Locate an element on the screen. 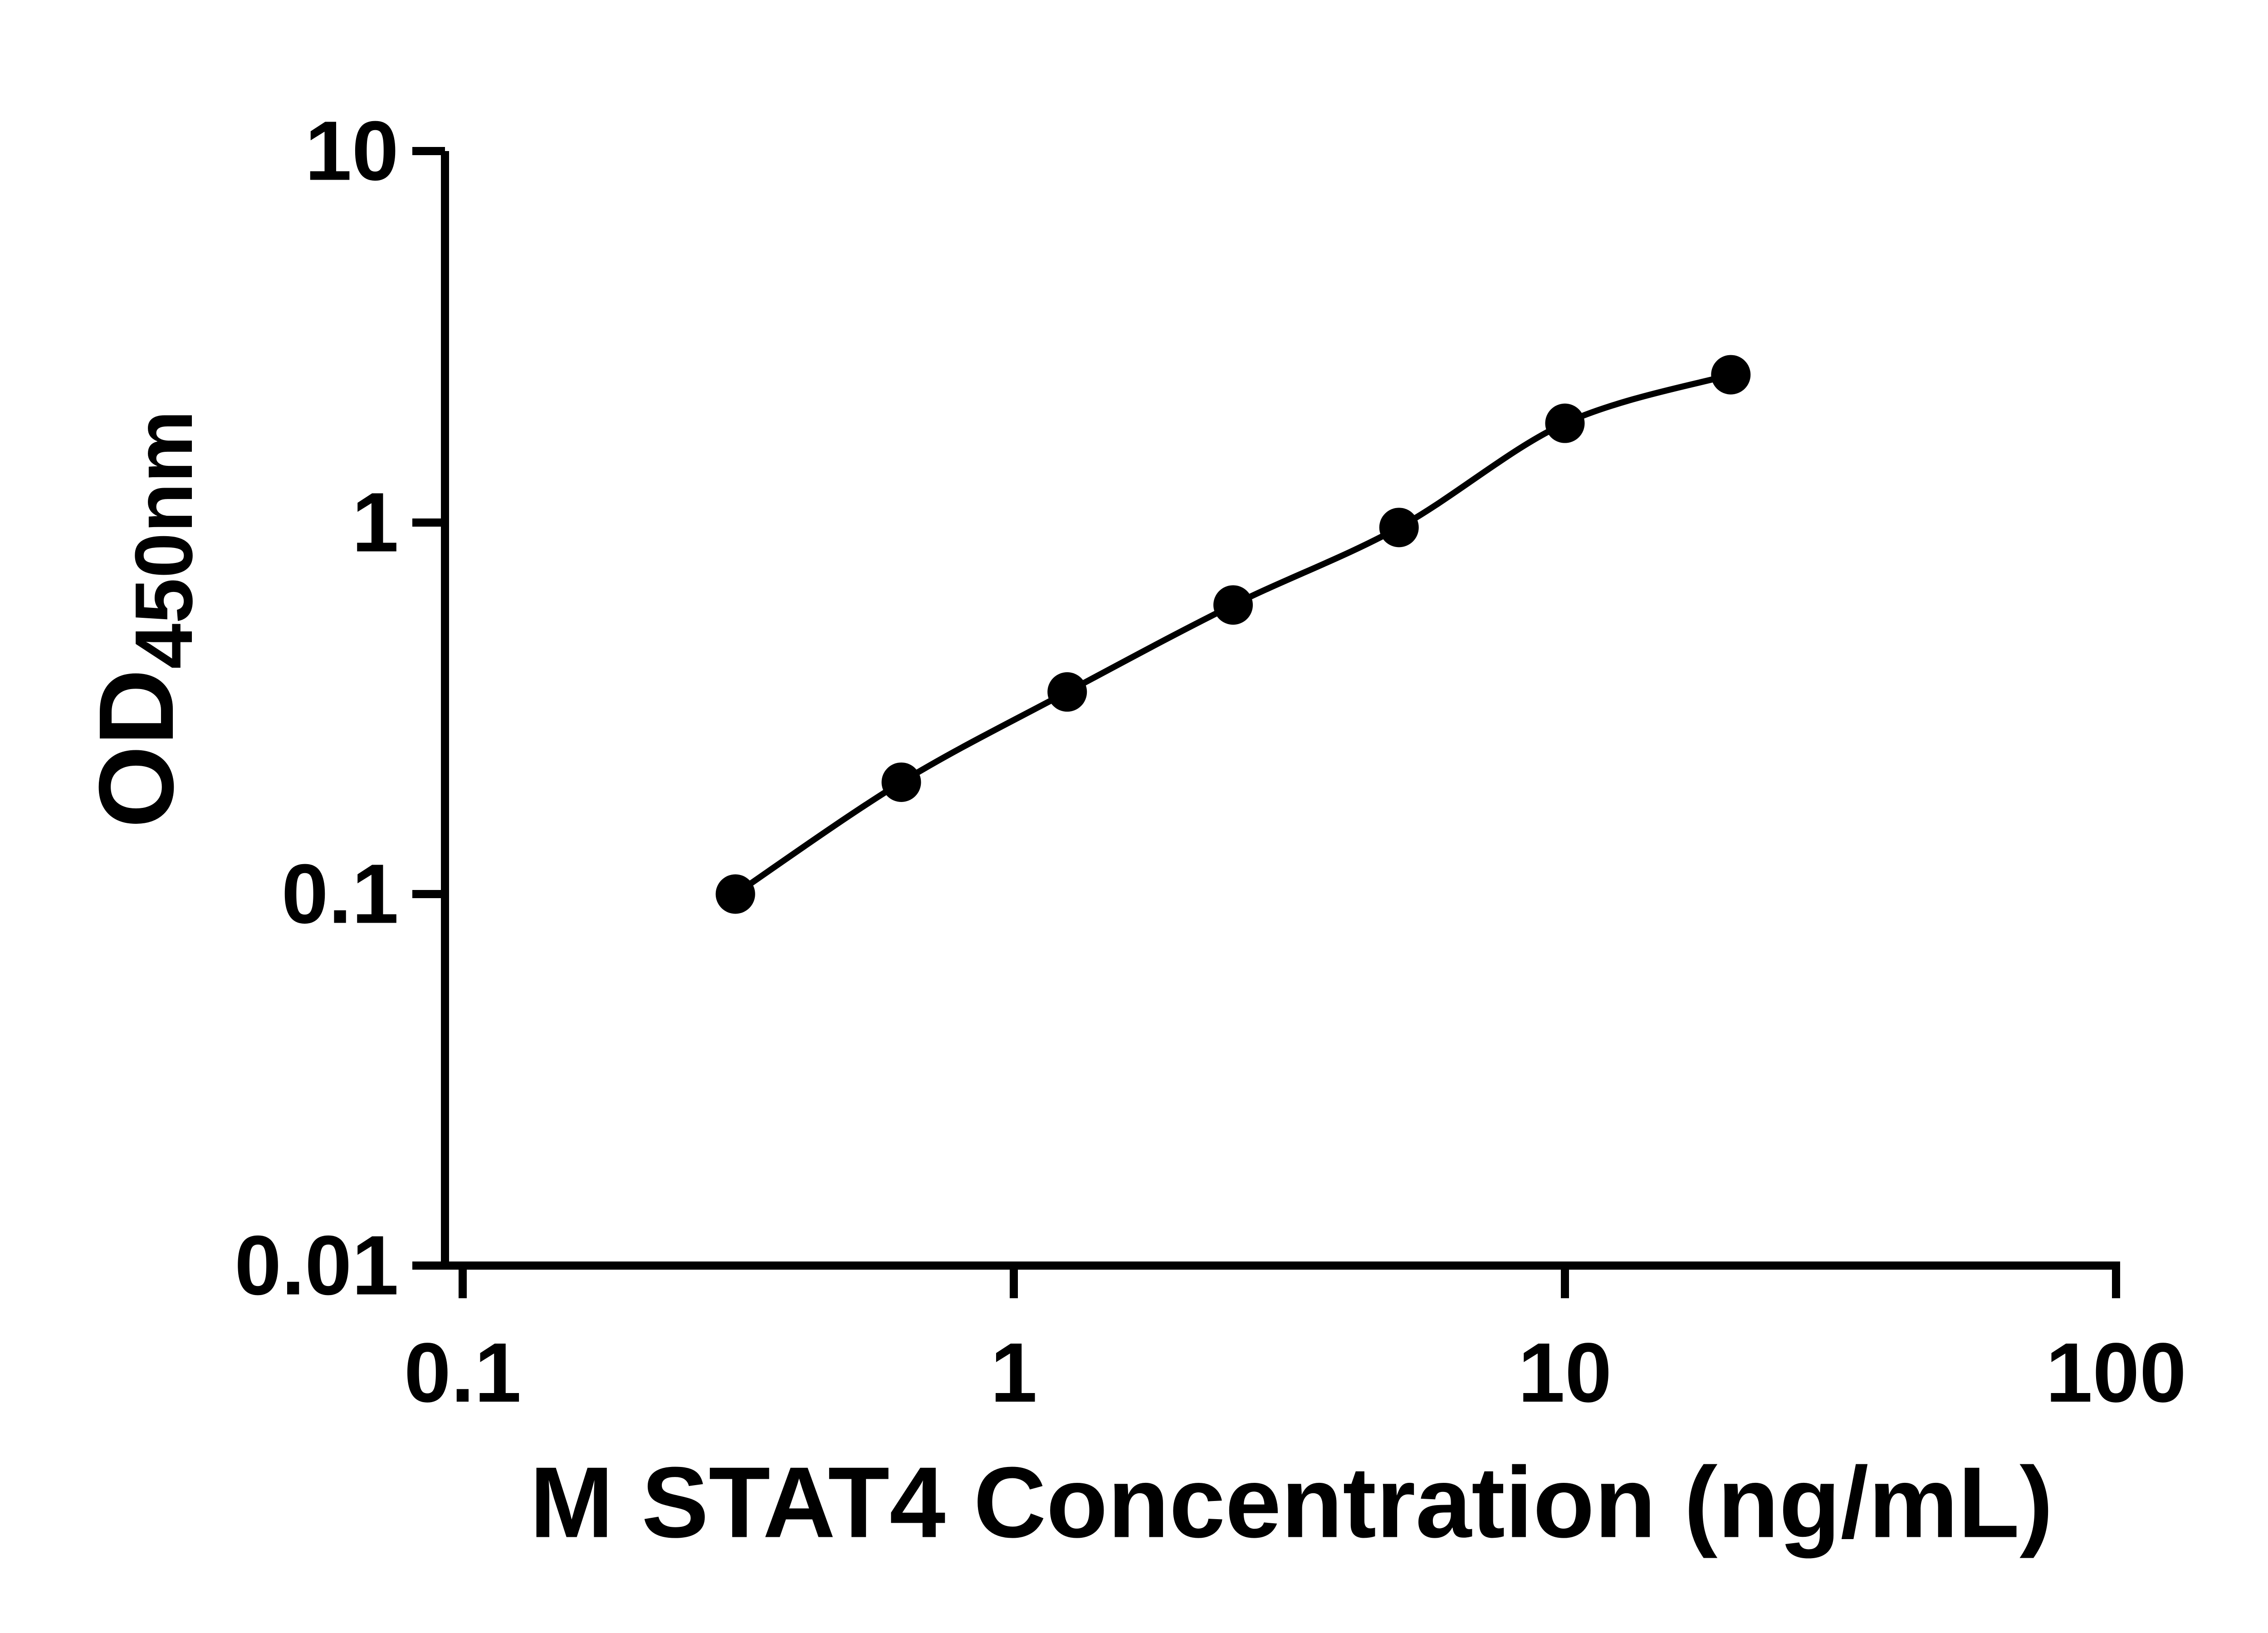 The width and height of the screenshot is (2268, 1633). y-axis-title-subscript: 450nm is located at coordinates (164, 539).